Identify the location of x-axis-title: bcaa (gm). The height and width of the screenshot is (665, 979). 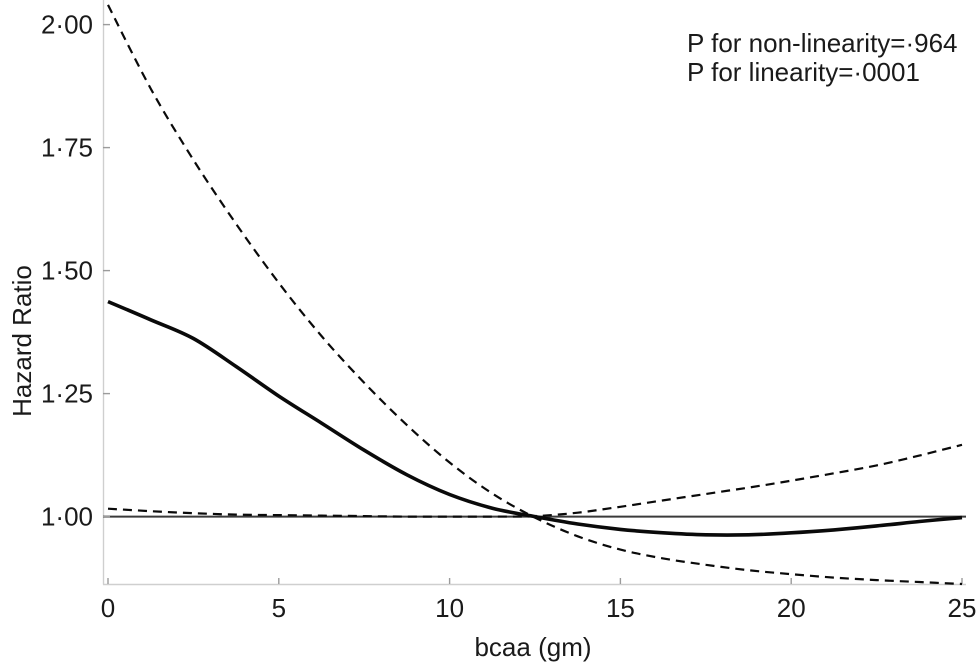
(532, 647).